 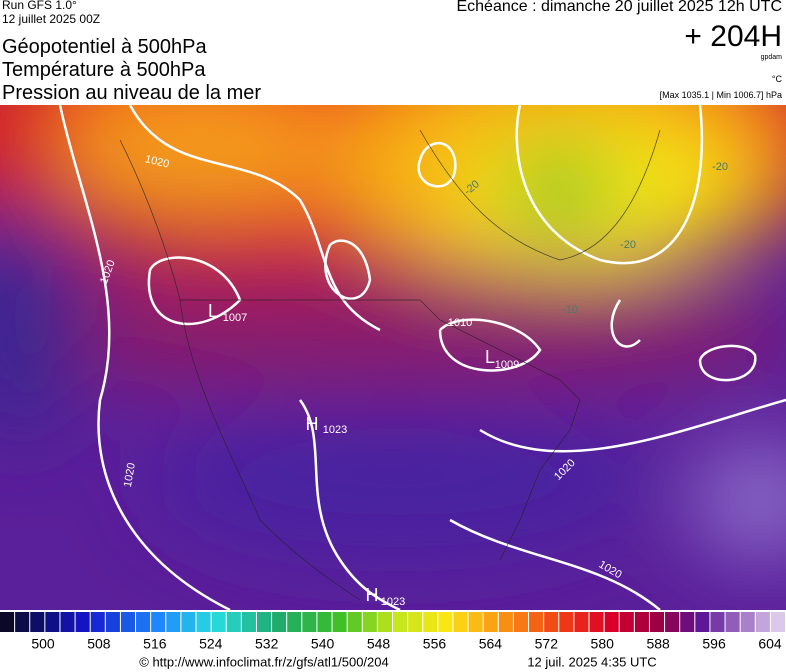 I want to click on isobar-label: 1007, so click(x=235, y=318).